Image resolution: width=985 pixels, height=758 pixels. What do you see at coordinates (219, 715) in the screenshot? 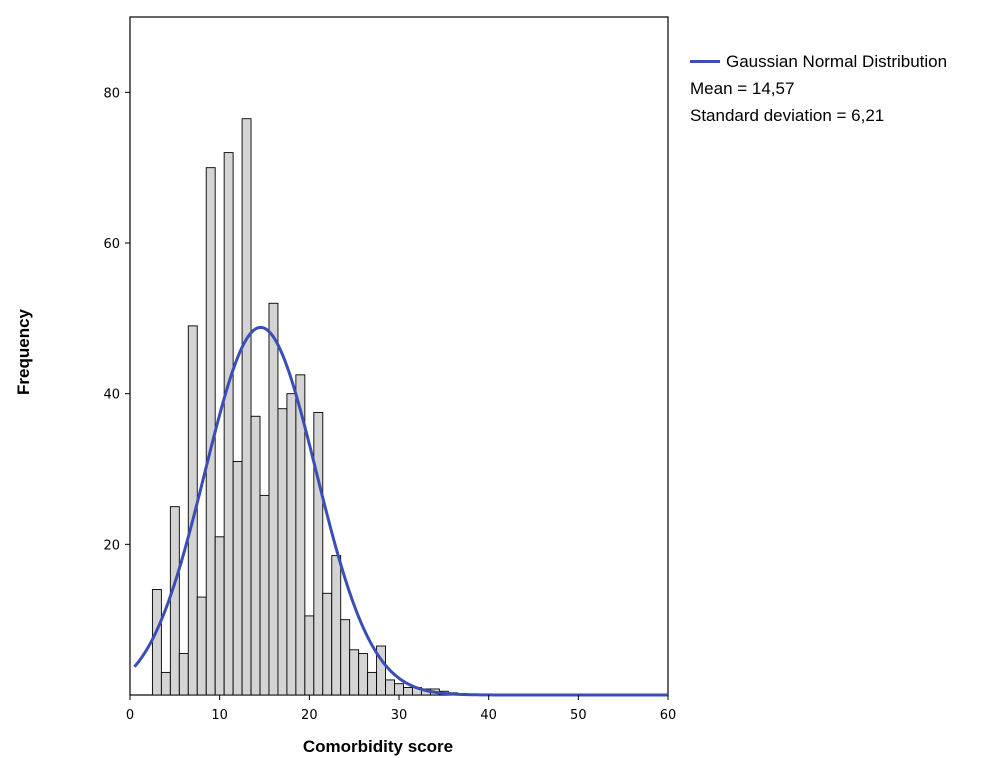
I see `x-tick-label: 10` at bounding box center [219, 715].